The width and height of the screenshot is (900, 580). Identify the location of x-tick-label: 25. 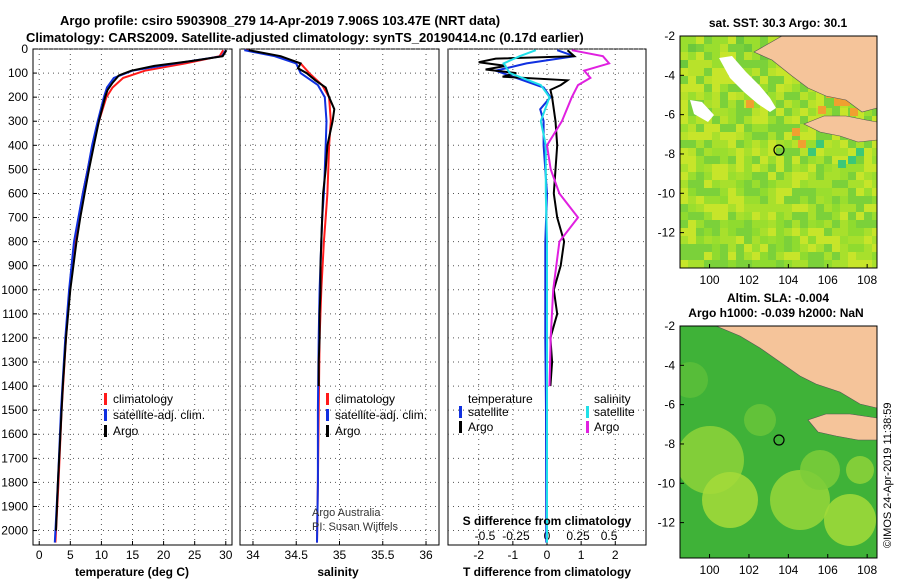
(195, 555).